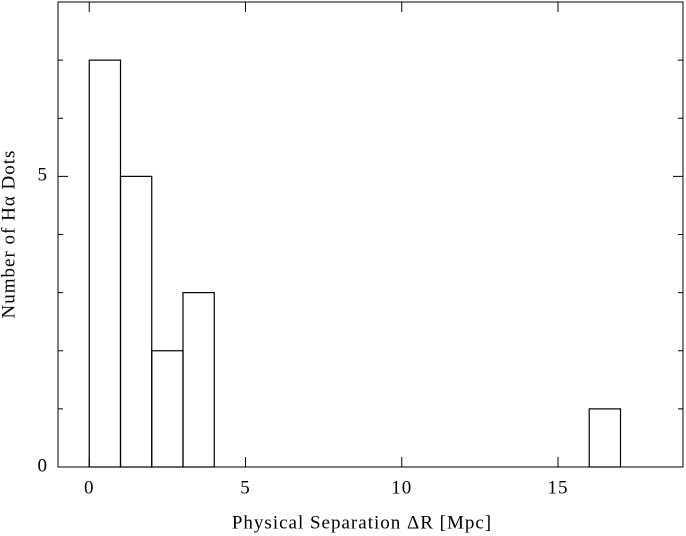 The height and width of the screenshot is (536, 686). Describe the element at coordinates (362, 522) in the screenshot. I see `x-axis-label: Physical Separation ΔR [Mpc]` at that location.